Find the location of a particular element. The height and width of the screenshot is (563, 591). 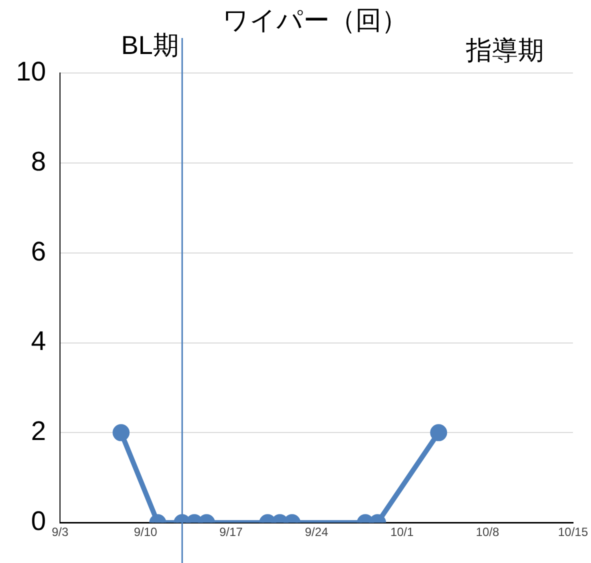

y-tick-label: 6 is located at coordinates (38, 251).